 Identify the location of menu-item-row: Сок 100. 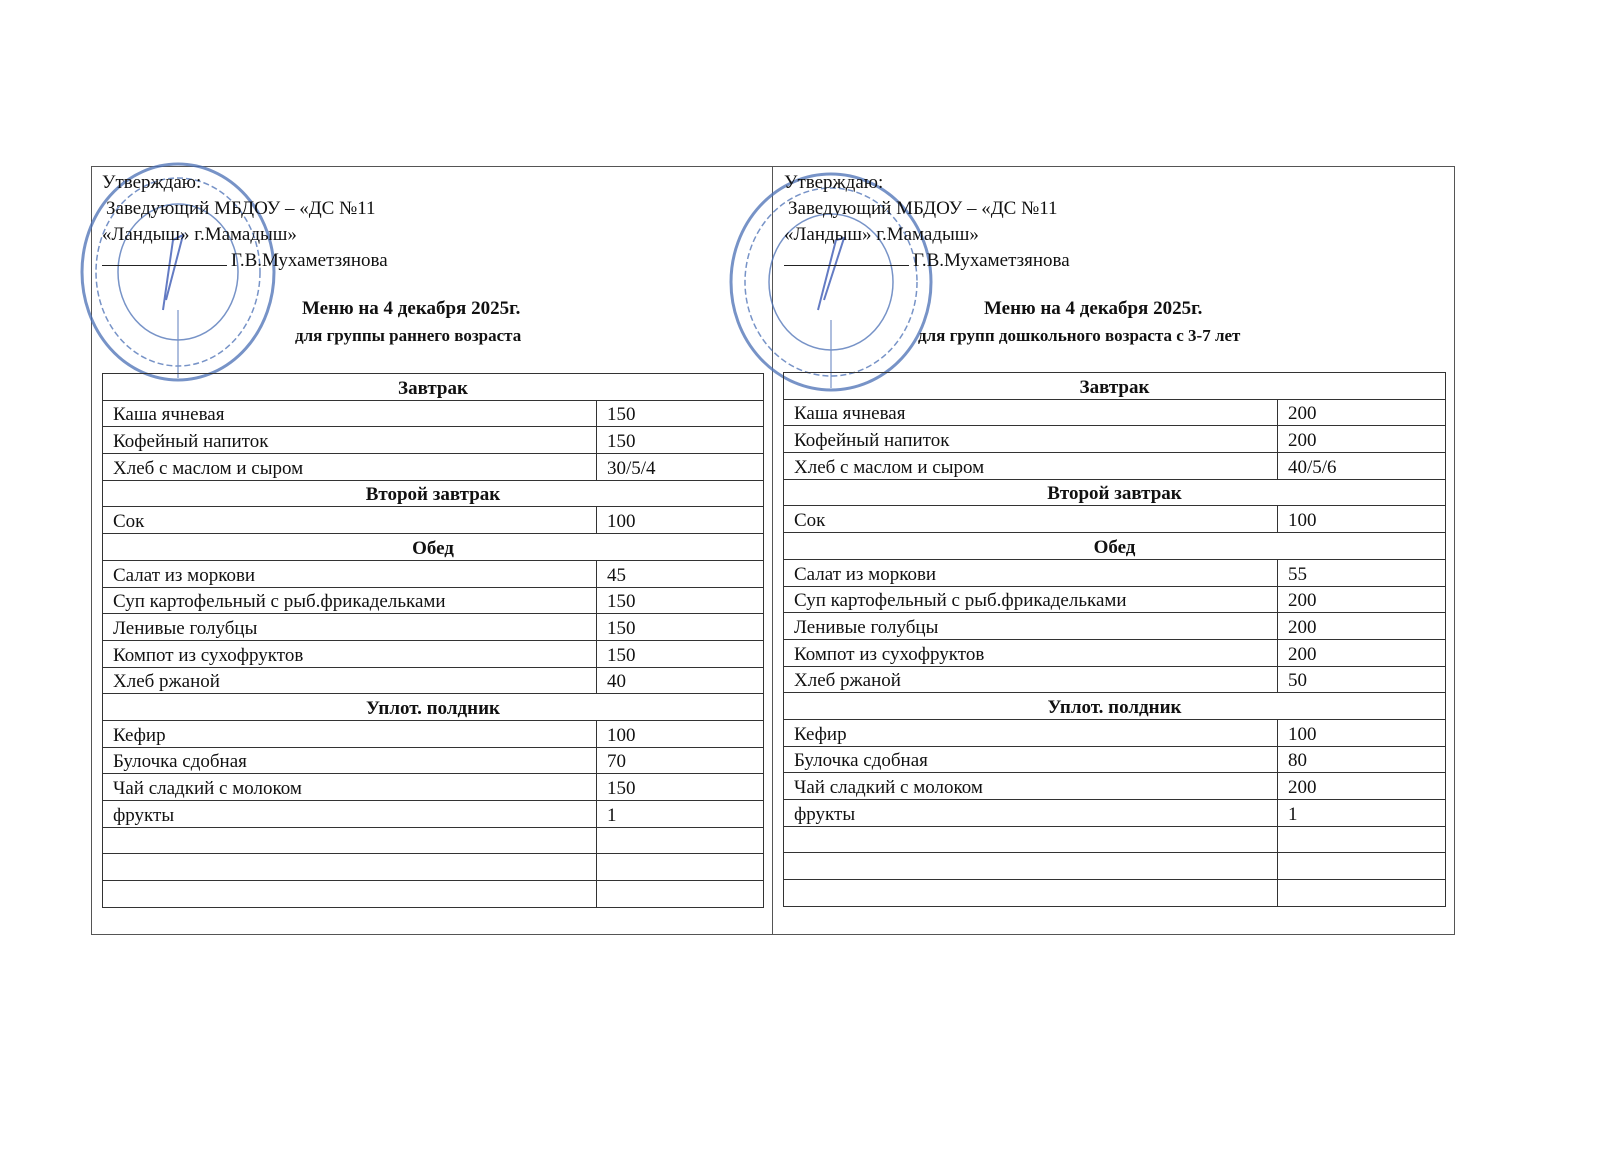
(433, 520).